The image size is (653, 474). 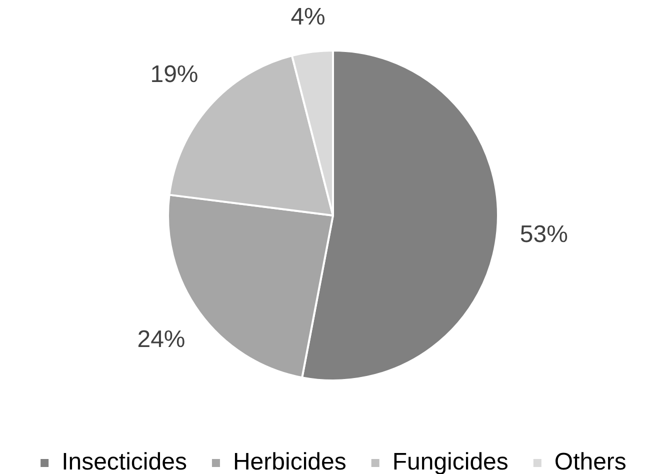 What do you see at coordinates (289, 461) in the screenshot?
I see `legend-label: Herbicides` at bounding box center [289, 461].